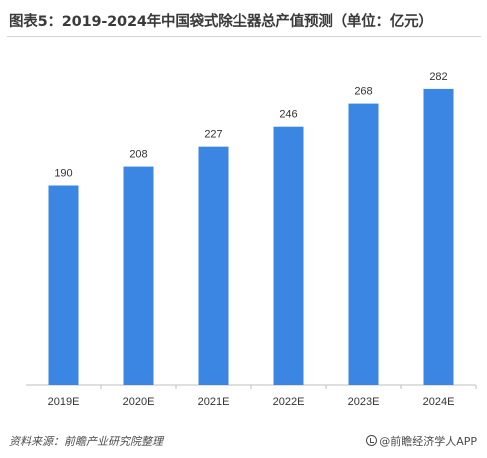 The width and height of the screenshot is (487, 458). I want to click on x-tick-label: 2023E, so click(364, 402).